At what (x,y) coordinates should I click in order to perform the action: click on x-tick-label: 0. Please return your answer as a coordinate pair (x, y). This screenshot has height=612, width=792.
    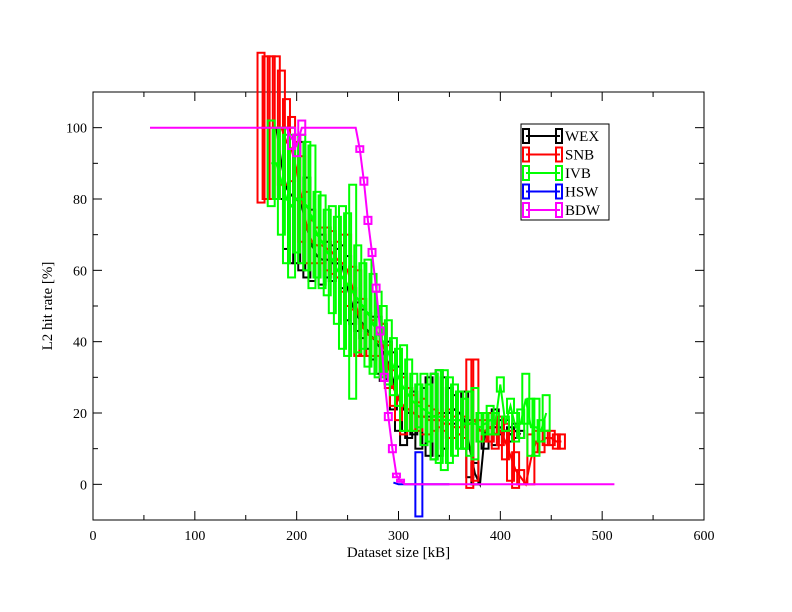
    Looking at the image, I should click on (93, 536).